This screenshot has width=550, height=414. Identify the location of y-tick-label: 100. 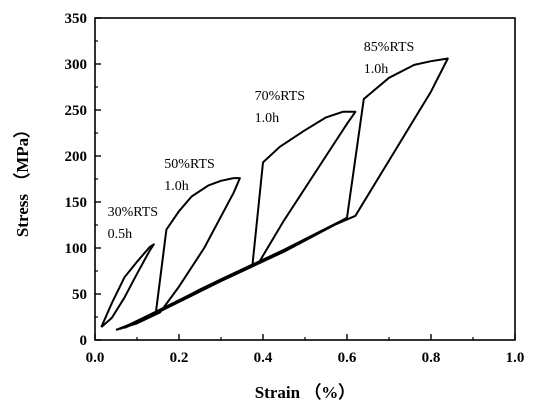
(76, 249).